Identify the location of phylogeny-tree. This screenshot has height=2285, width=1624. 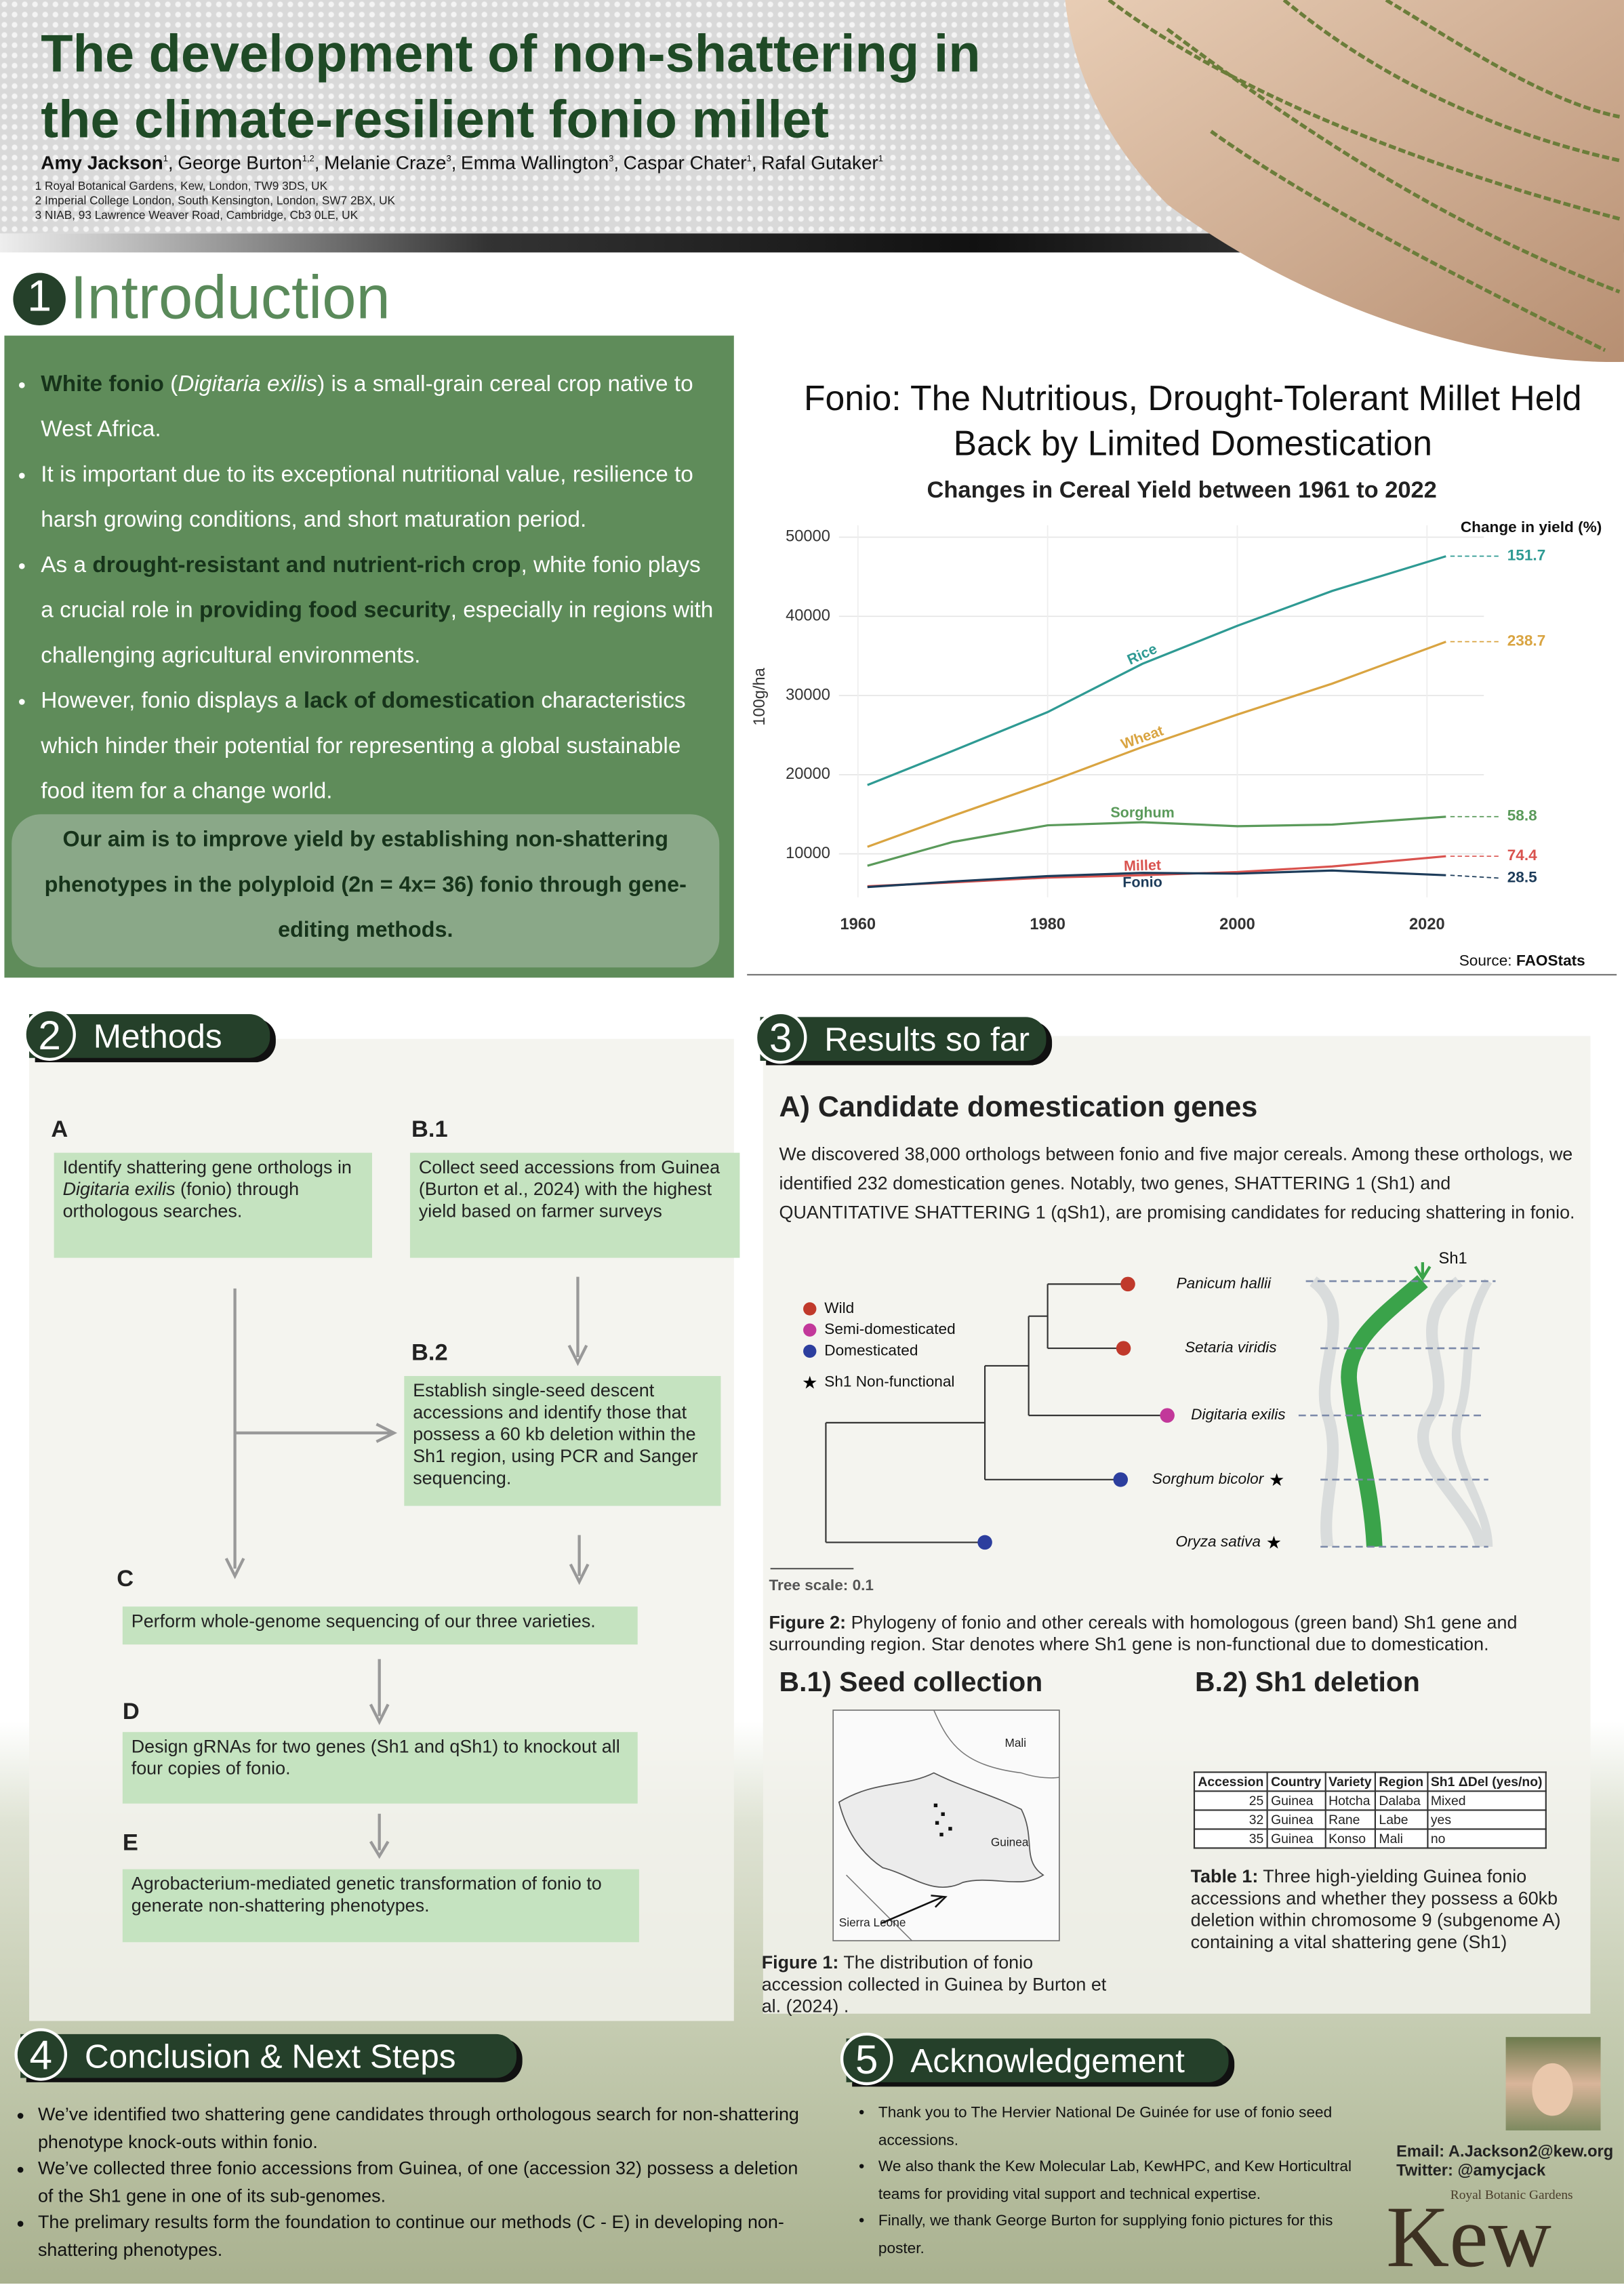
(969, 1426).